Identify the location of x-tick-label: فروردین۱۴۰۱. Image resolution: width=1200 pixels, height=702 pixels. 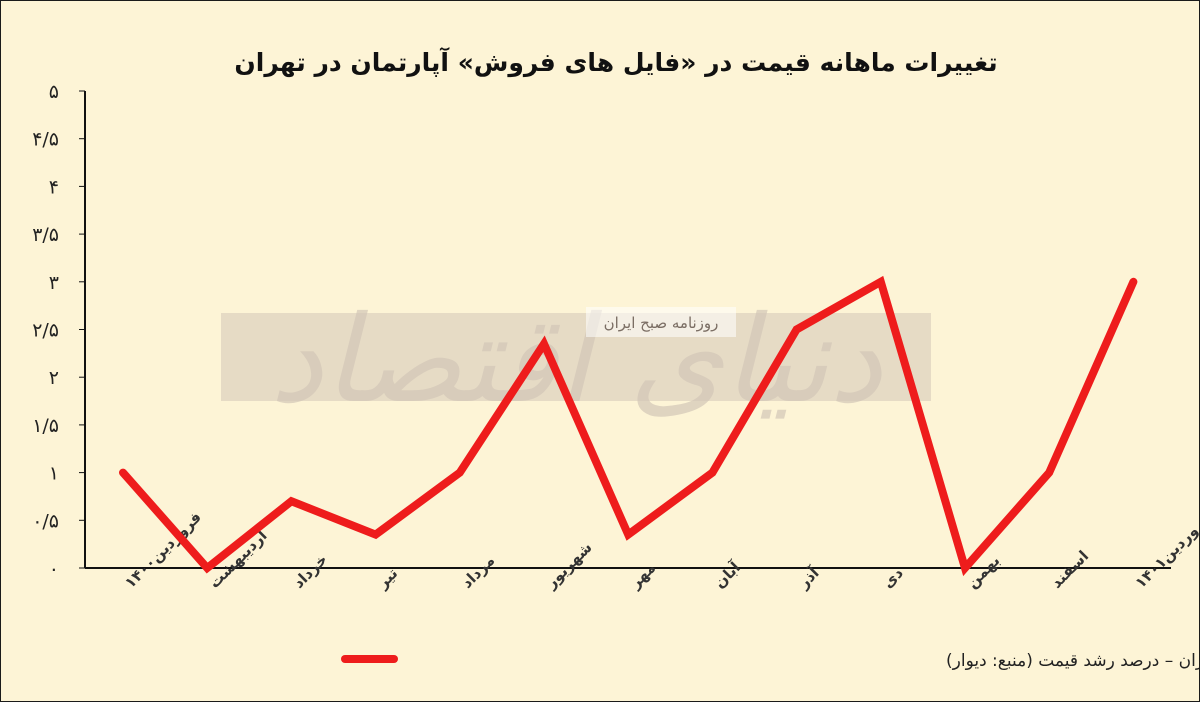
(1165, 550).